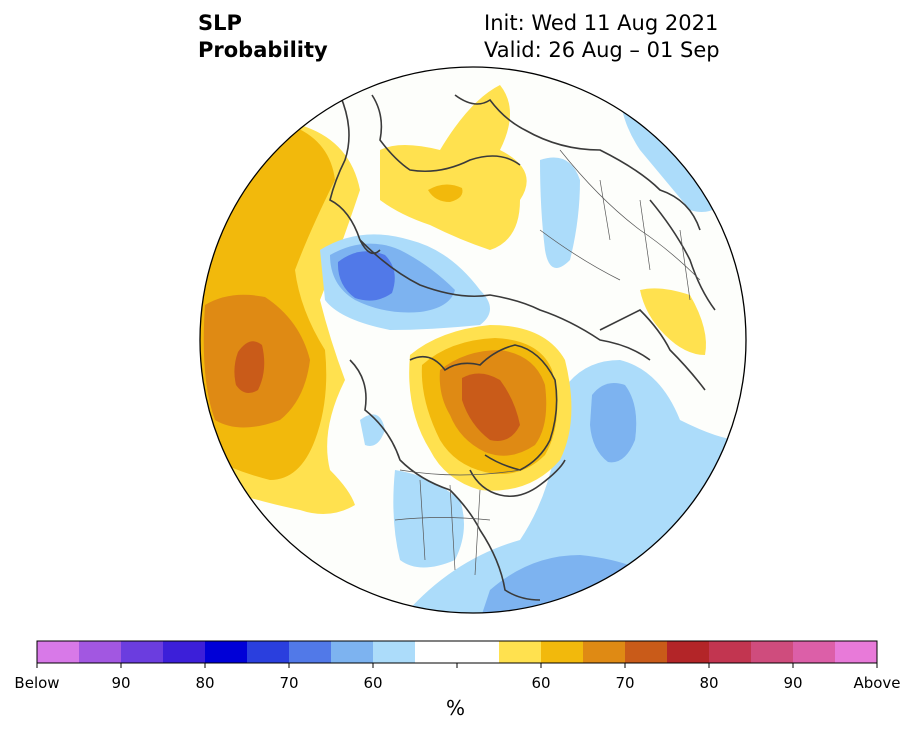 This screenshot has height=732, width=915. Describe the element at coordinates (263, 50) in the screenshot. I see `title-field: Probability` at that location.